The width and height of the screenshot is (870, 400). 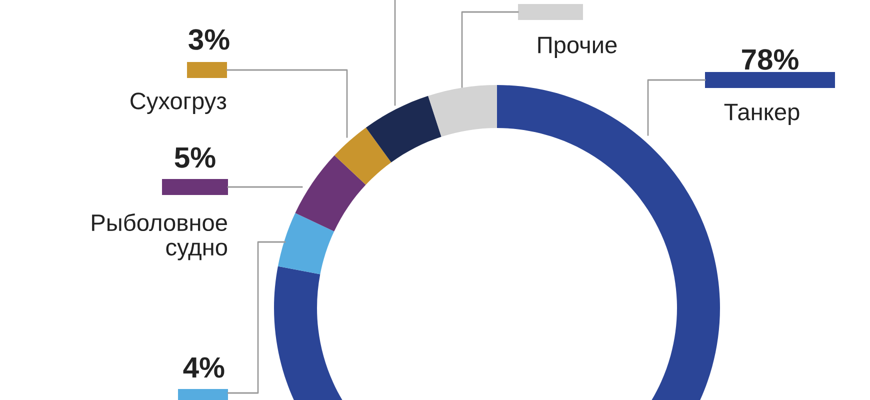 I want to click on data-label: 4%, so click(x=203, y=367).